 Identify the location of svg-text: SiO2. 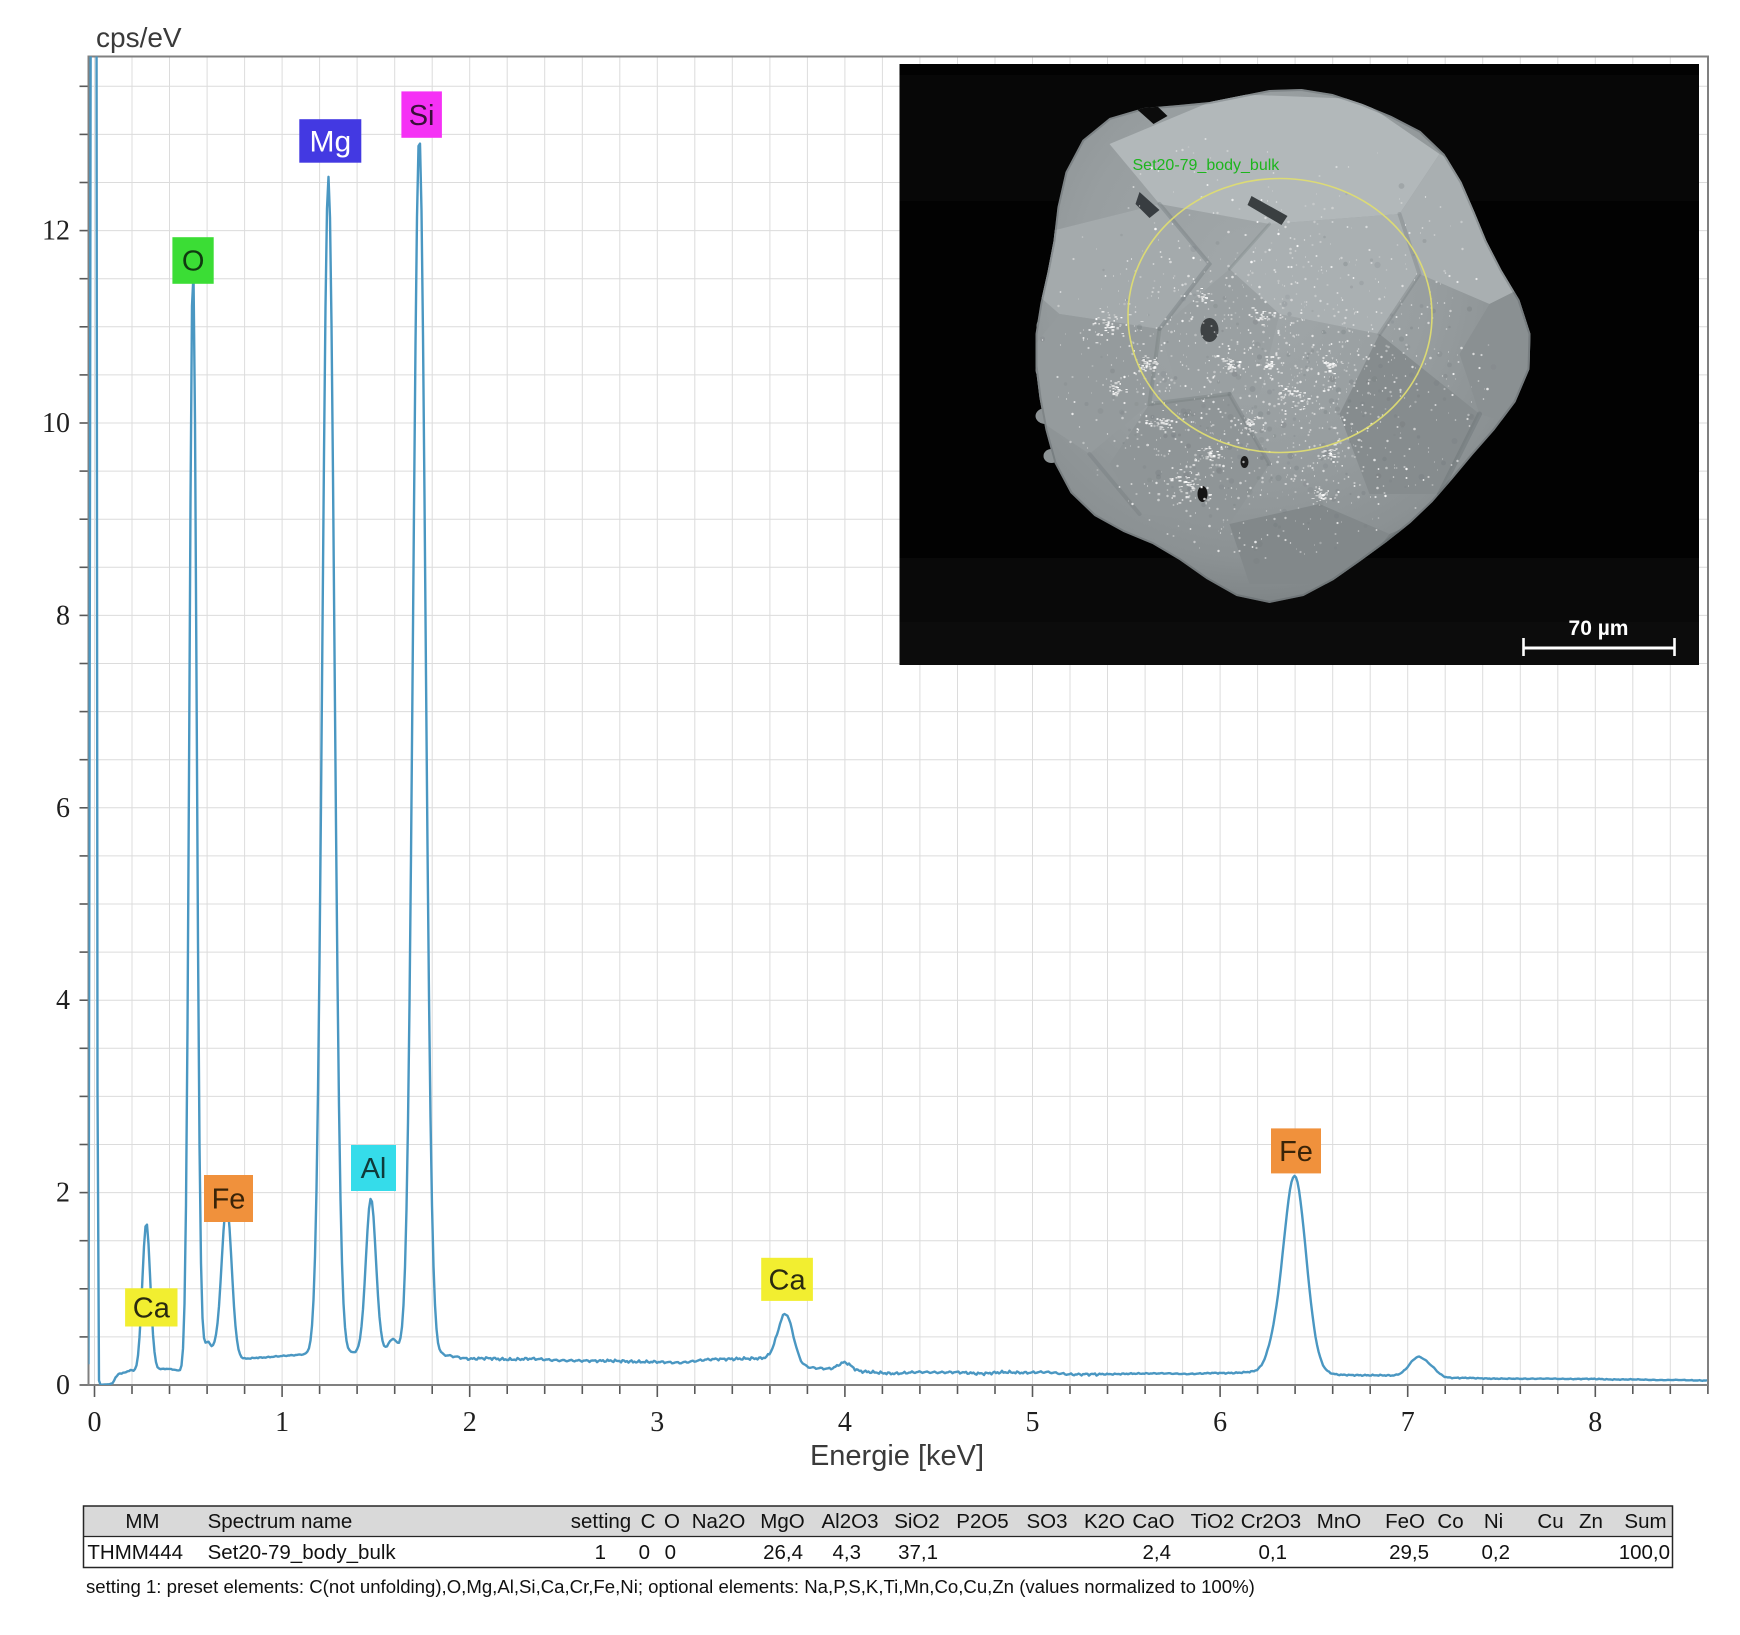
(917, 1521).